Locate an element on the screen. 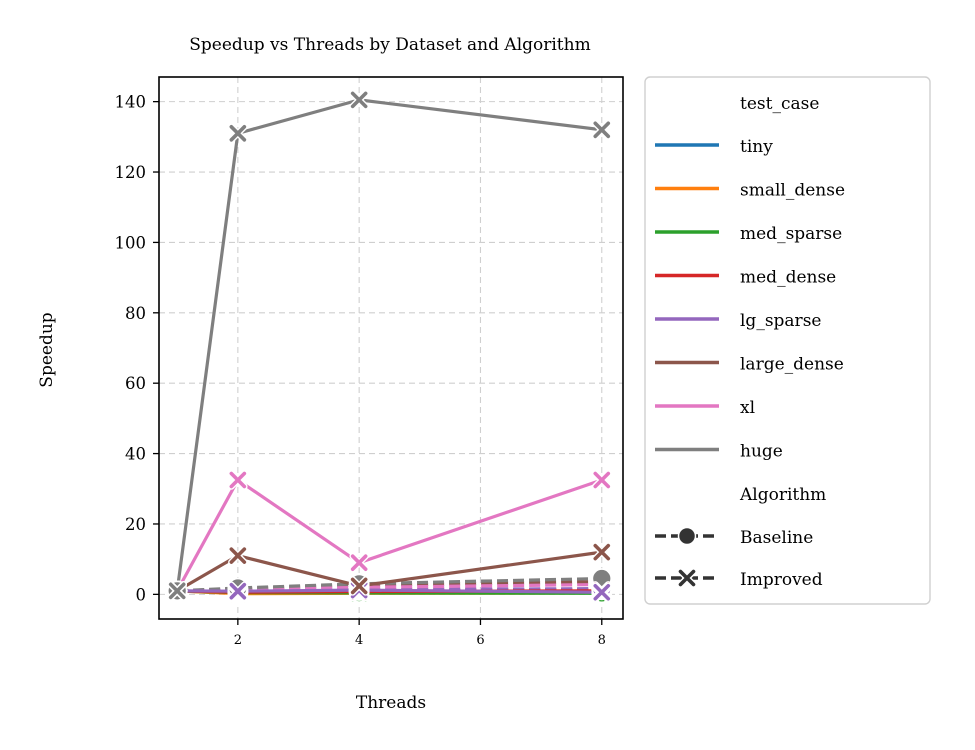 The image size is (975, 750). legend-entry-small_dense: small_dense is located at coordinates (792, 191).